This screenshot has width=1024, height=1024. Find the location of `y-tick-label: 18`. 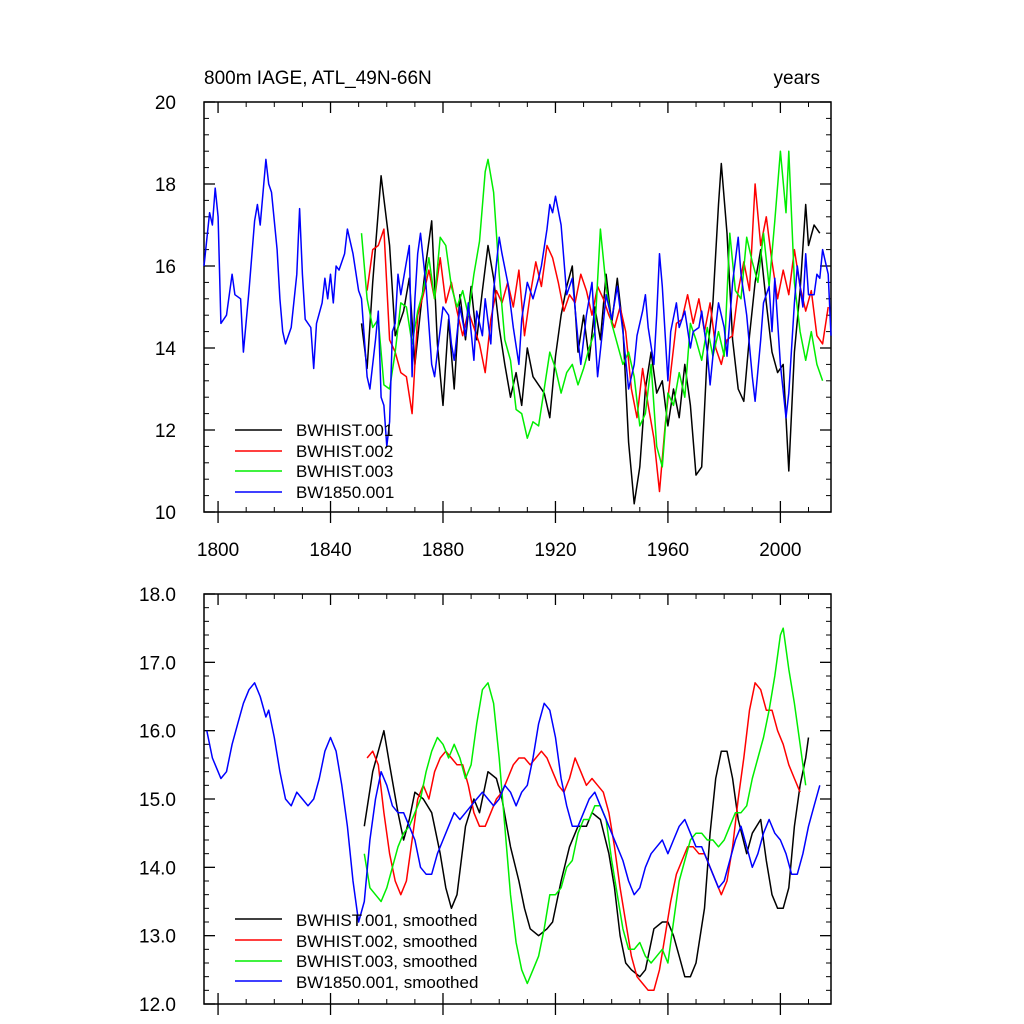

y-tick-label: 18 is located at coordinates (165, 185).